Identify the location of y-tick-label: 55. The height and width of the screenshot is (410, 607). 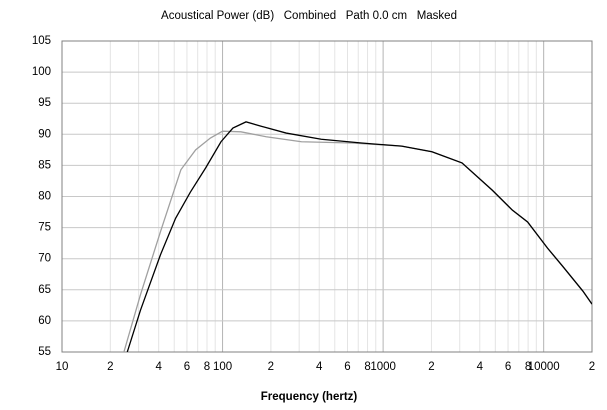
(44, 352).